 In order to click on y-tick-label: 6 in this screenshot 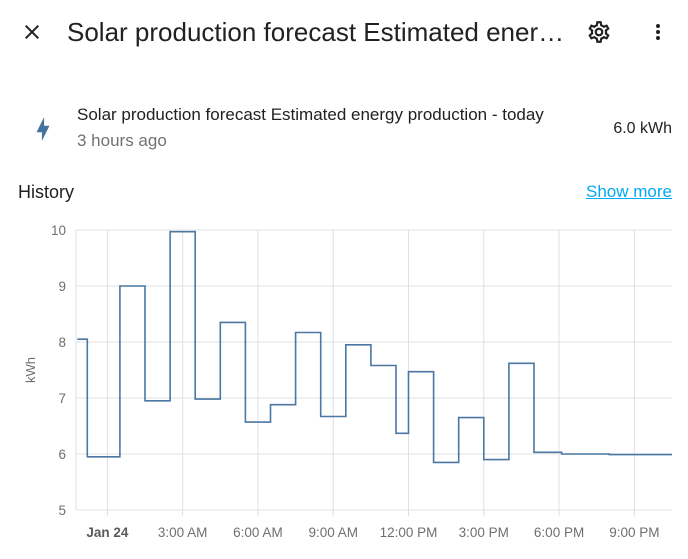, I will do `click(62, 454)`.